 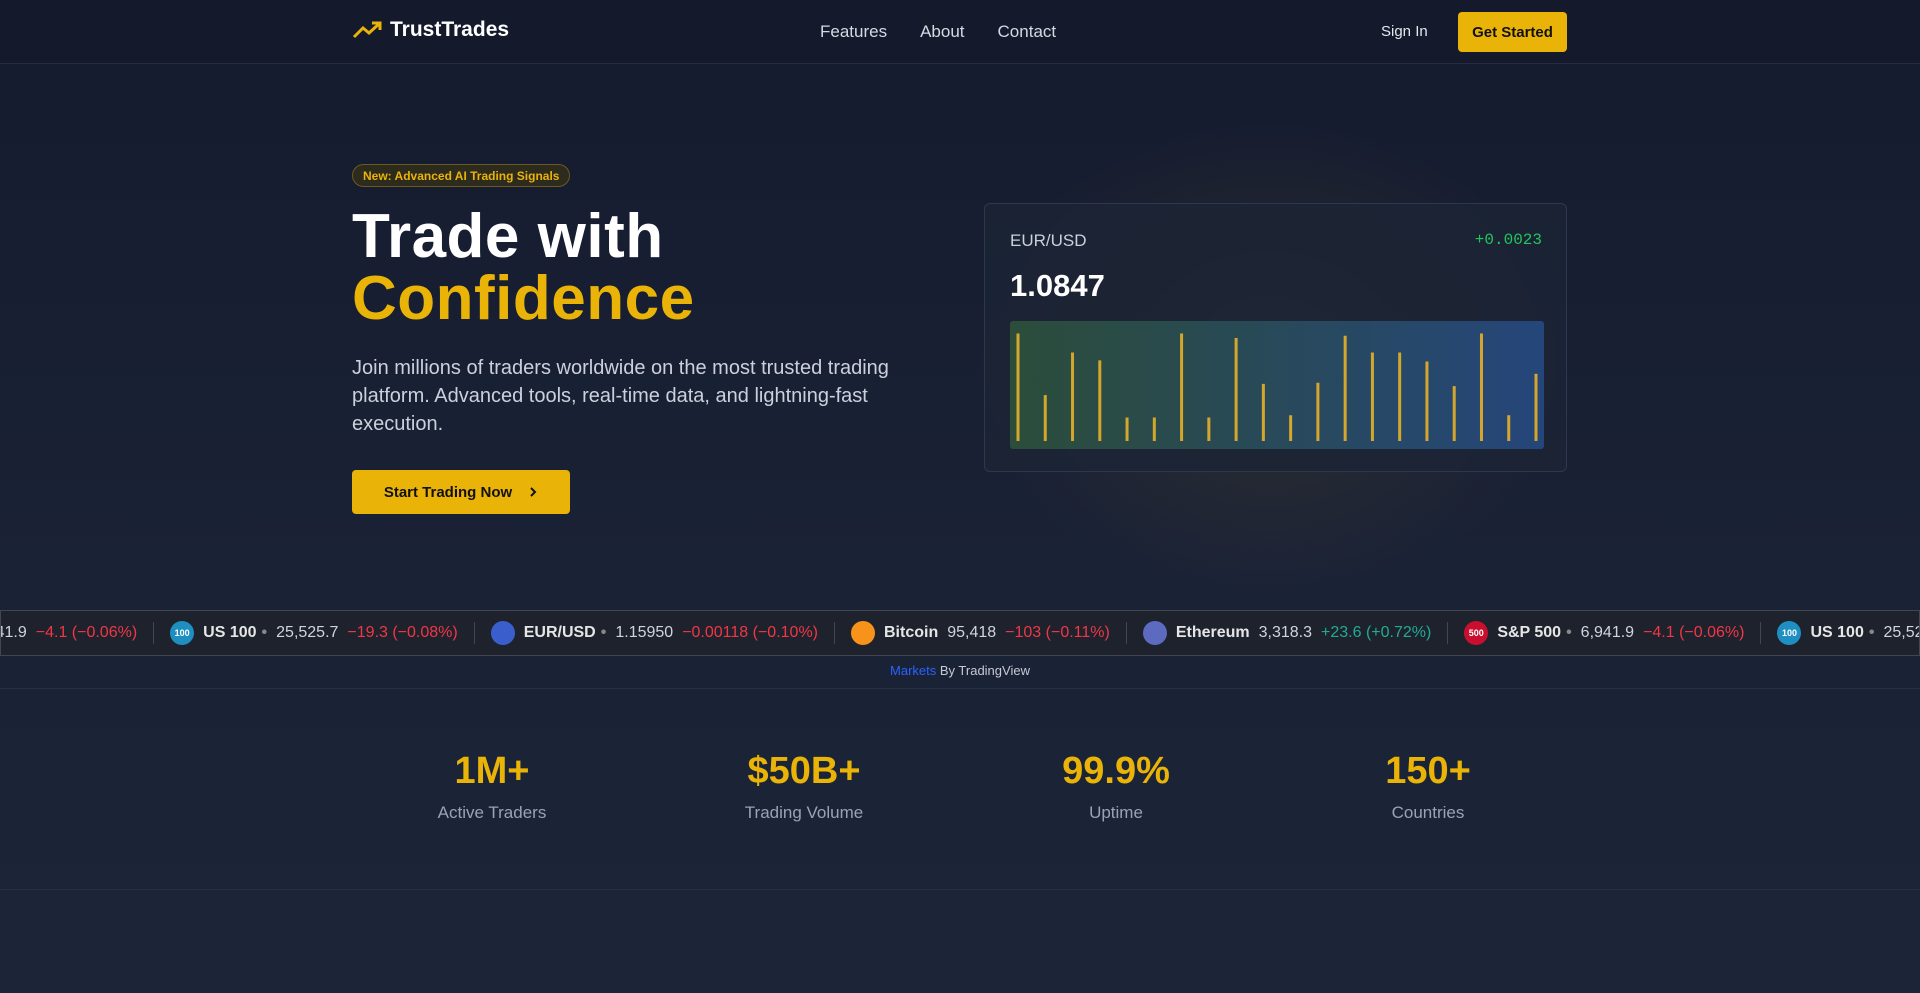 What do you see at coordinates (804, 771) in the screenshot?
I see `stat-value: $50B+` at bounding box center [804, 771].